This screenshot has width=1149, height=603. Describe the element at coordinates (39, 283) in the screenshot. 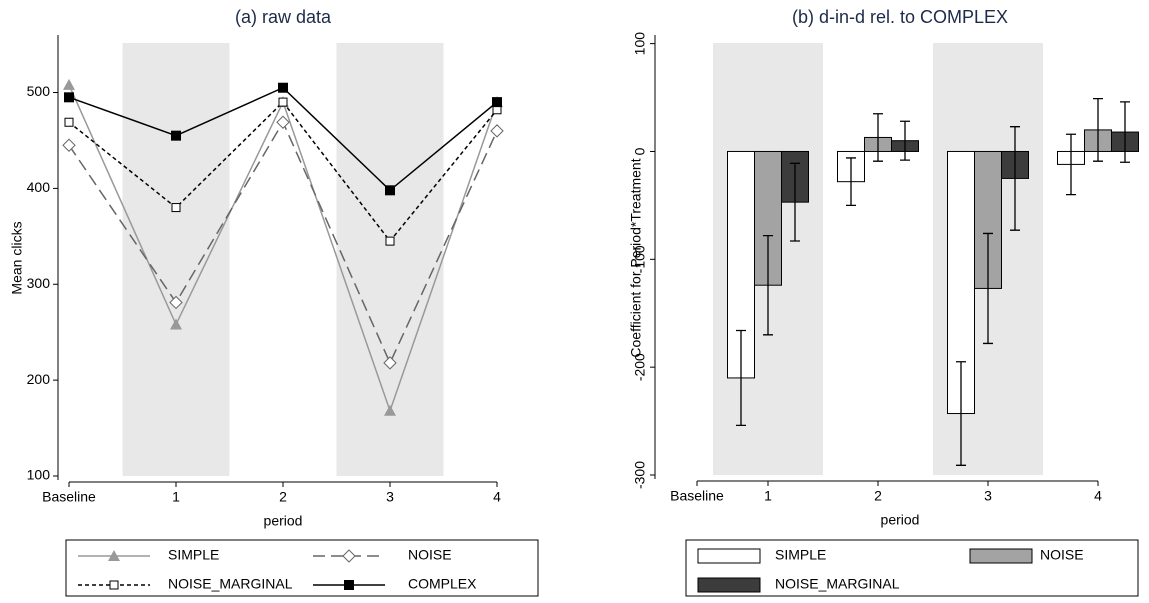

I see `y-tick-label: 300` at that location.